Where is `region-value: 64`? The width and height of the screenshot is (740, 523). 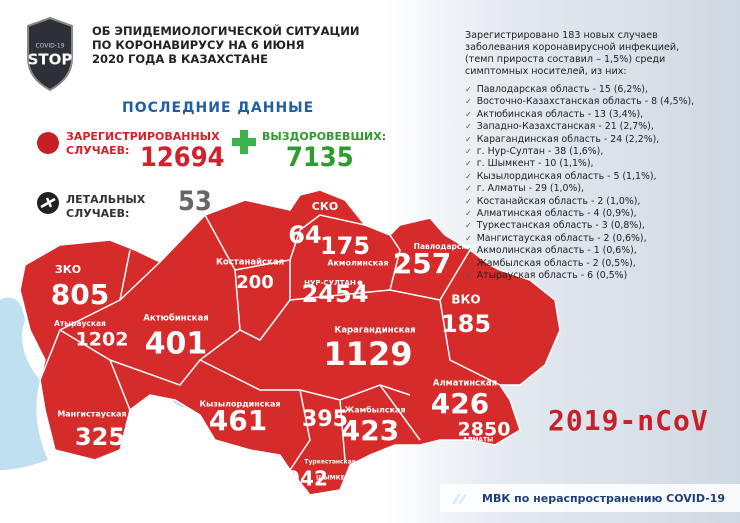 region-value: 64 is located at coordinates (304, 235).